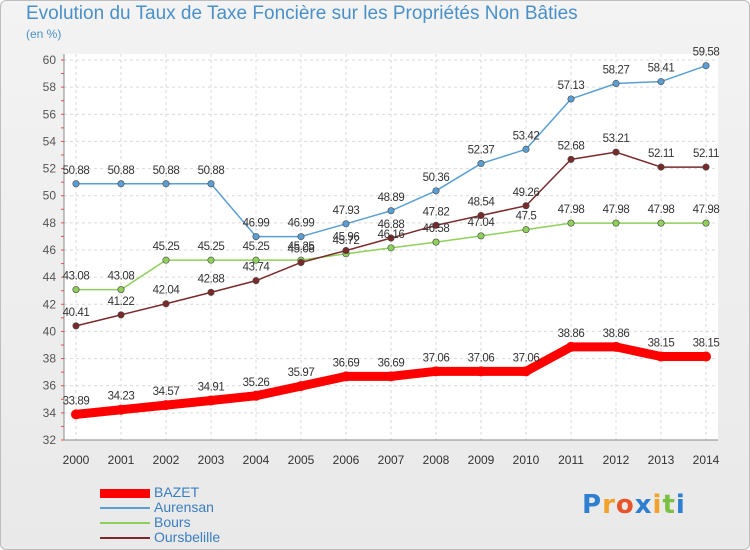 Image resolution: width=750 pixels, height=550 pixels. Describe the element at coordinates (184, 507) in the screenshot. I see `legend-label: Aurensan` at that location.